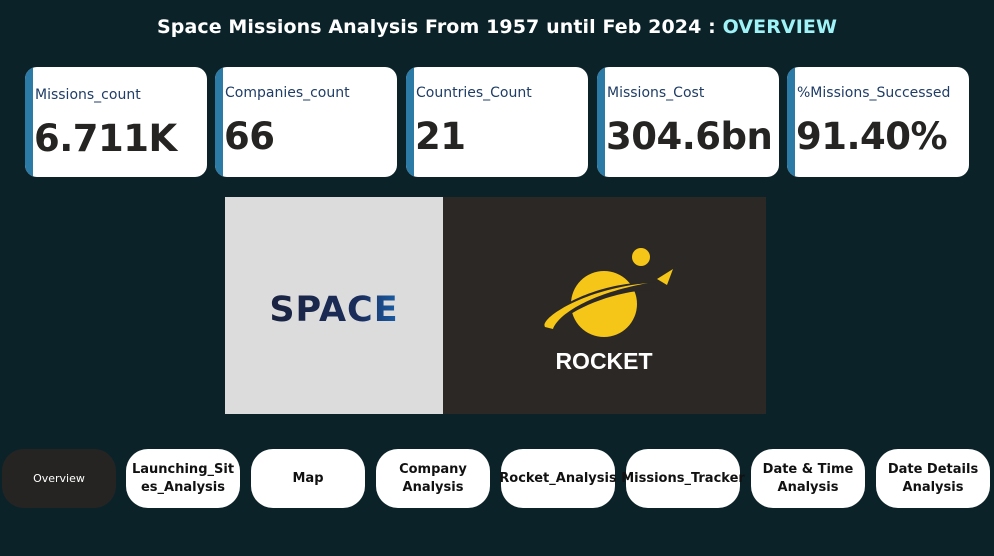 This screenshot has height=556, width=994. What do you see at coordinates (474, 93) in the screenshot?
I see `kpi-label: Countries_Count` at bounding box center [474, 93].